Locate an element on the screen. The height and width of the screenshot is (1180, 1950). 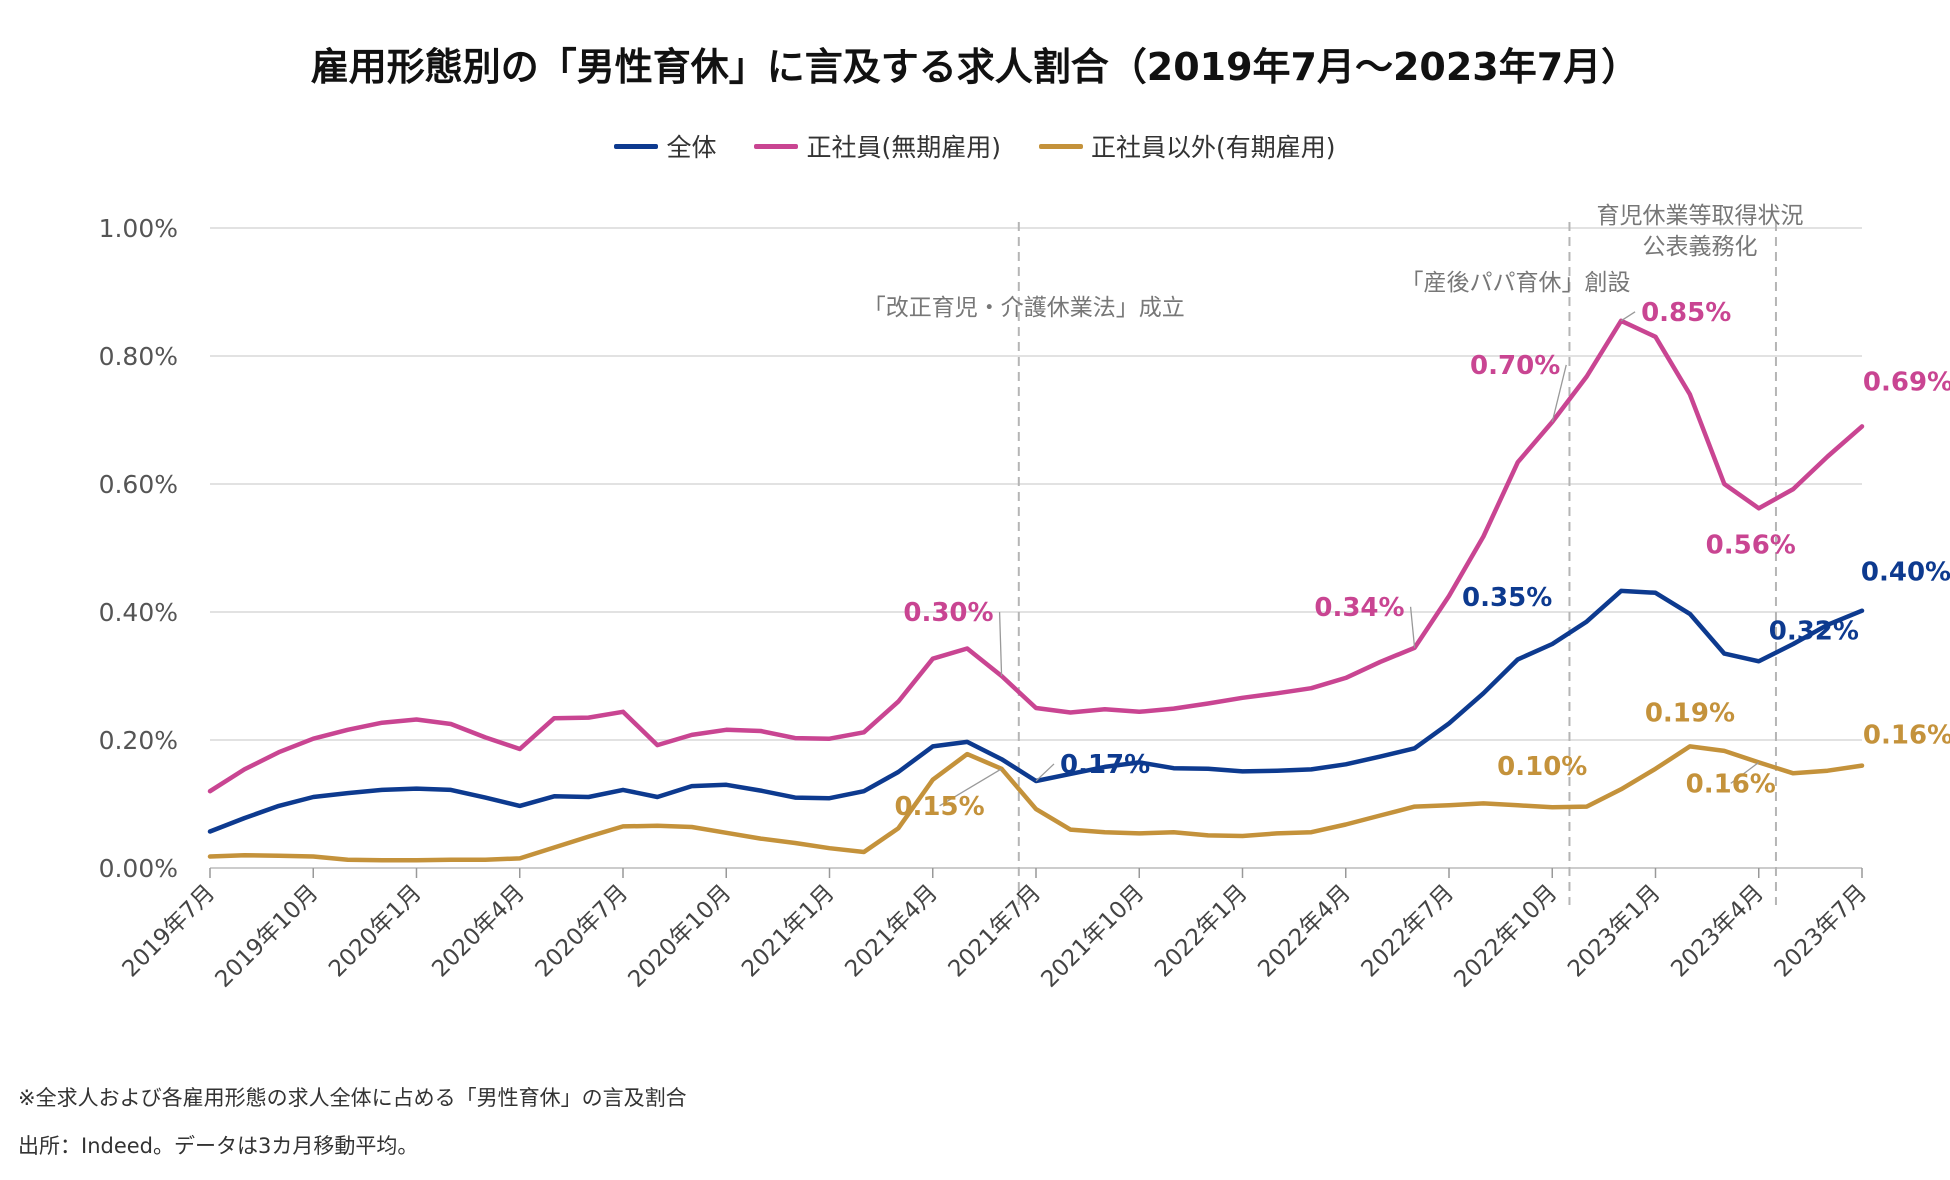
data-label: 0.17% is located at coordinates (1105, 765).